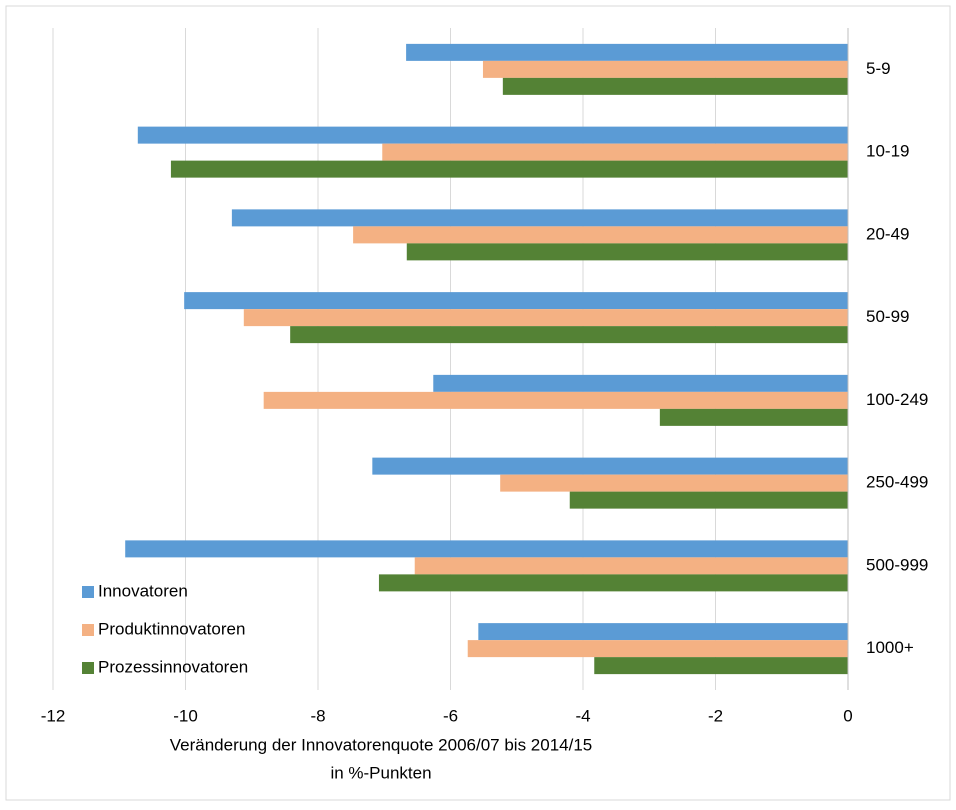  What do you see at coordinates (317, 715) in the screenshot?
I see `x-tick-label: -8` at bounding box center [317, 715].